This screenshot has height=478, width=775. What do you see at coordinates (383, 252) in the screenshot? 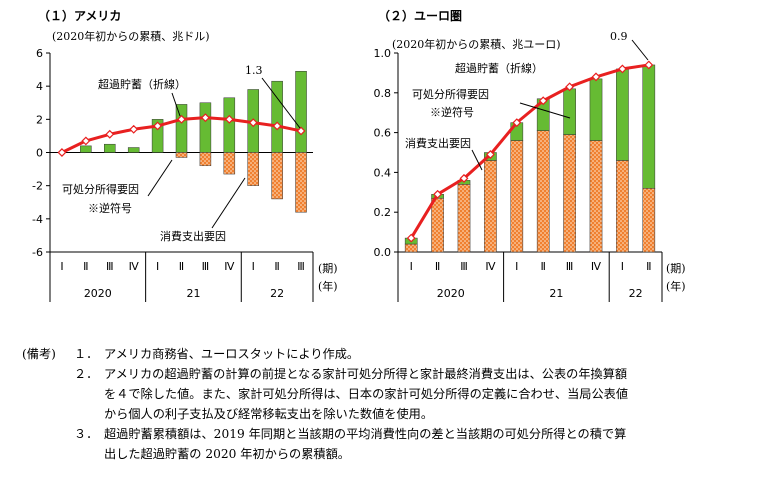
I see `chart2-y-tick-label: 0.0` at bounding box center [383, 252].